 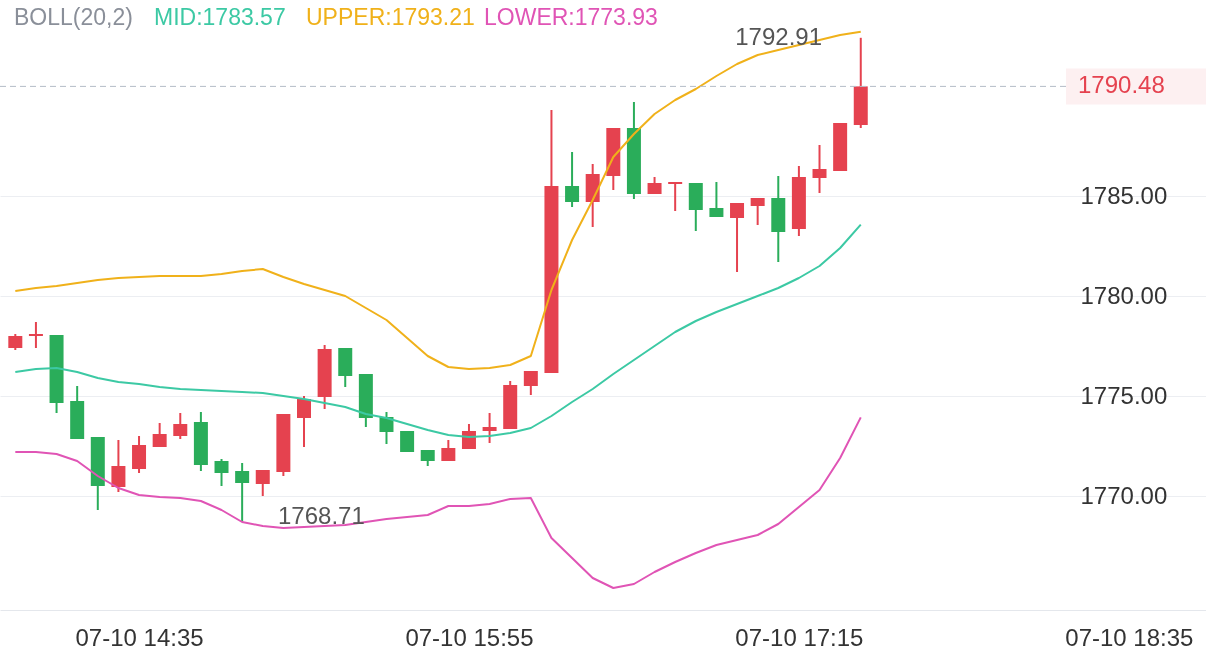 I want to click on annotation: 1792.91, so click(x=778, y=36).